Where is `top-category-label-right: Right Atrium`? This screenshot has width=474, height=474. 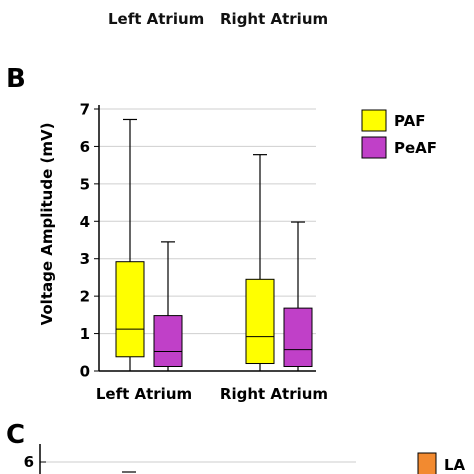 top-category-label-right: Right Atrium is located at coordinates (274, 19).